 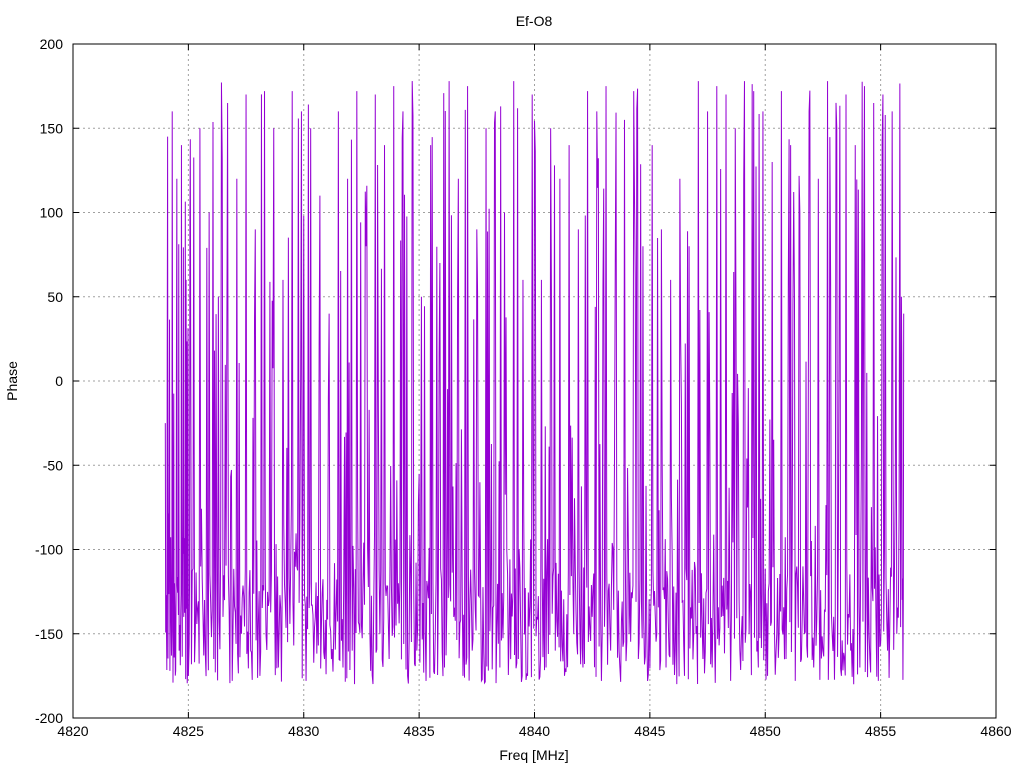 What do you see at coordinates (880, 731) in the screenshot?
I see `x-tick-label: 4855` at bounding box center [880, 731].